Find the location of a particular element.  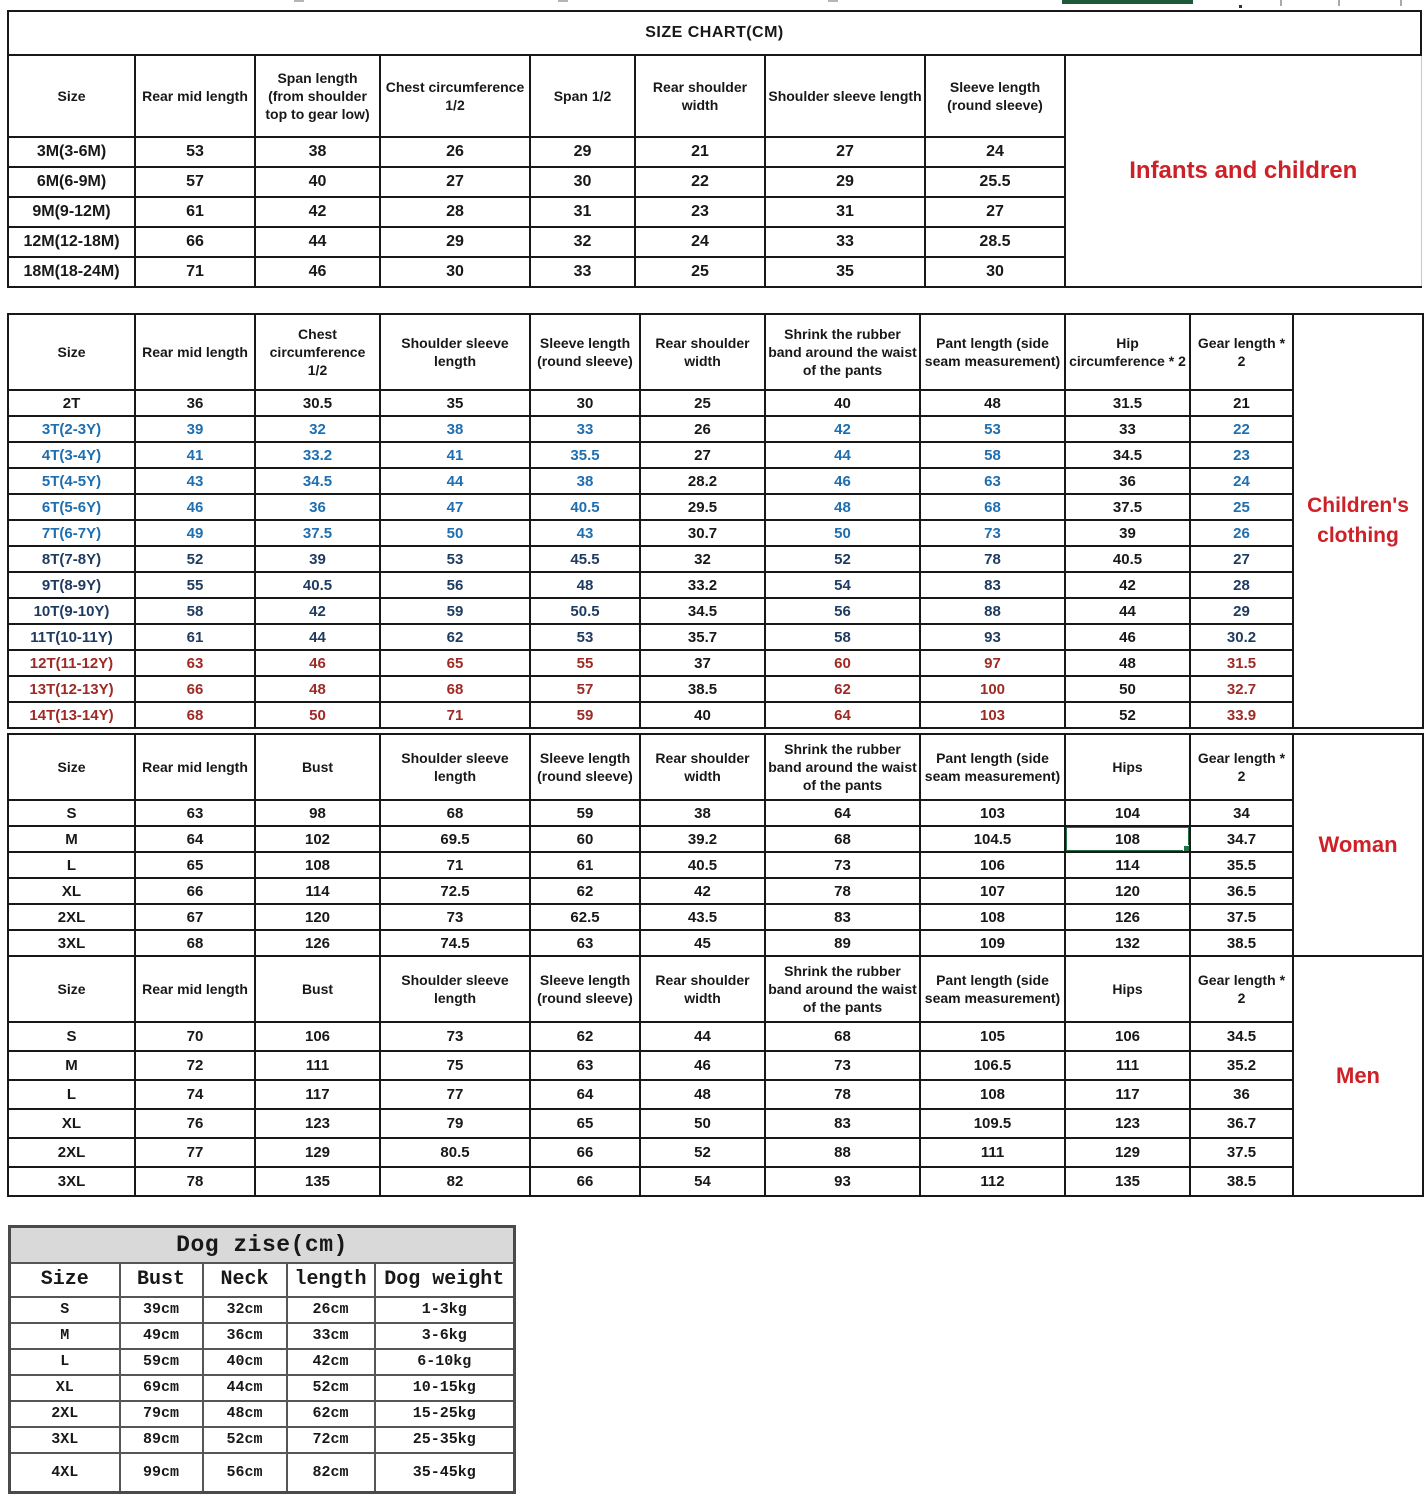

cell: 55 is located at coordinates (585, 663).